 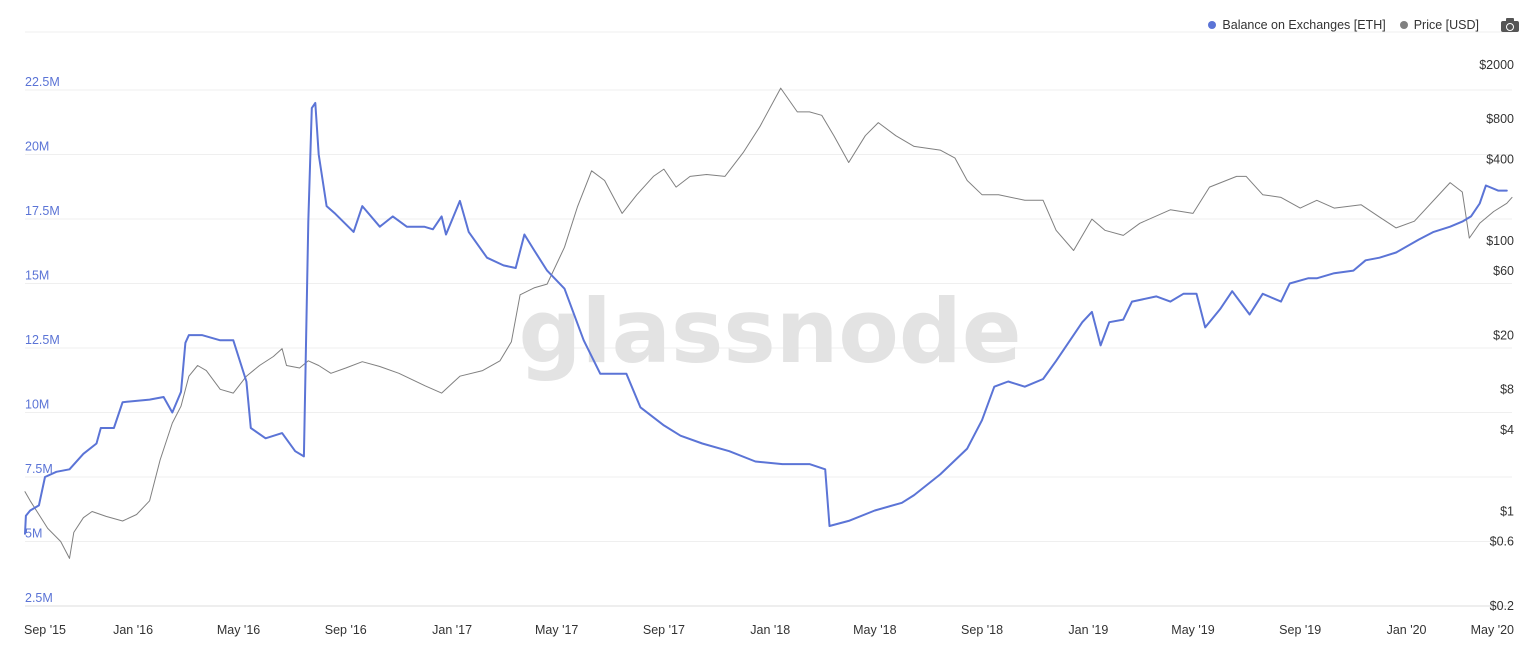 I want to click on x-tick-label: May '20, so click(x=1492, y=630).